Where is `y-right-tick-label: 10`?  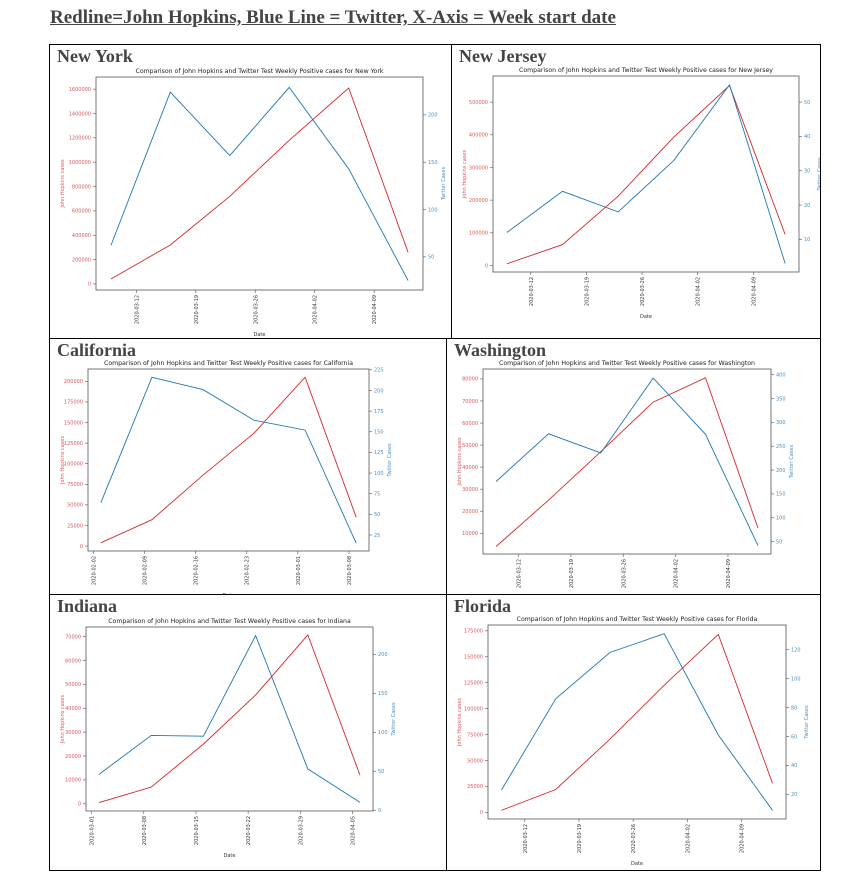 y-right-tick-label: 10 is located at coordinates (807, 240).